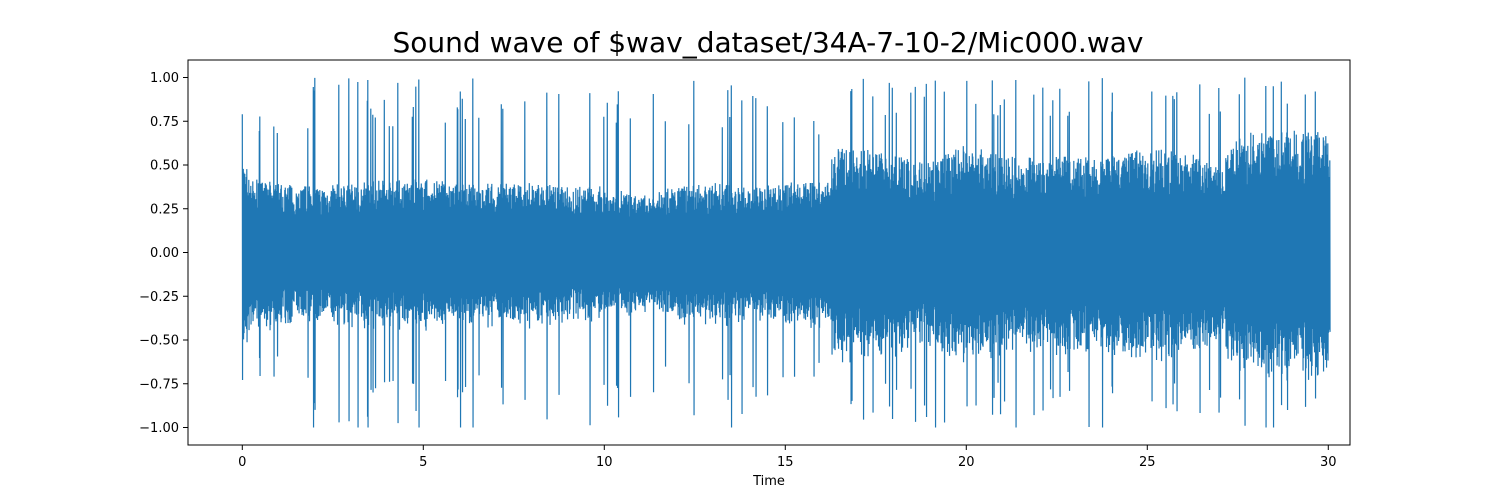 This screenshot has width=1500, height=500. Describe the element at coordinates (966, 462) in the screenshot. I see `x-tick-label: 20` at that location.